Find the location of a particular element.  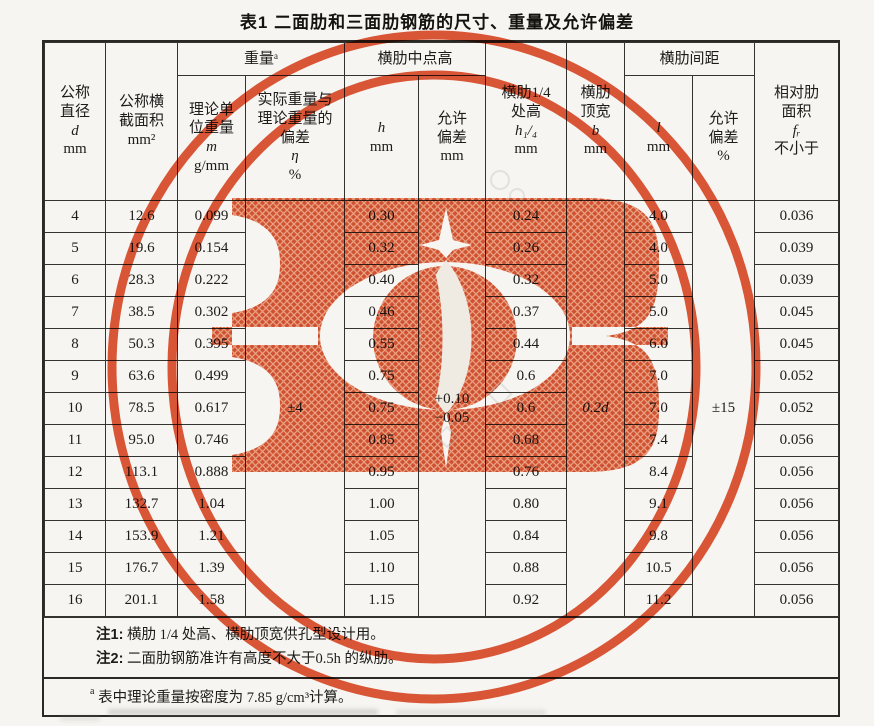

cell-l: 5.0 is located at coordinates (659, 312).